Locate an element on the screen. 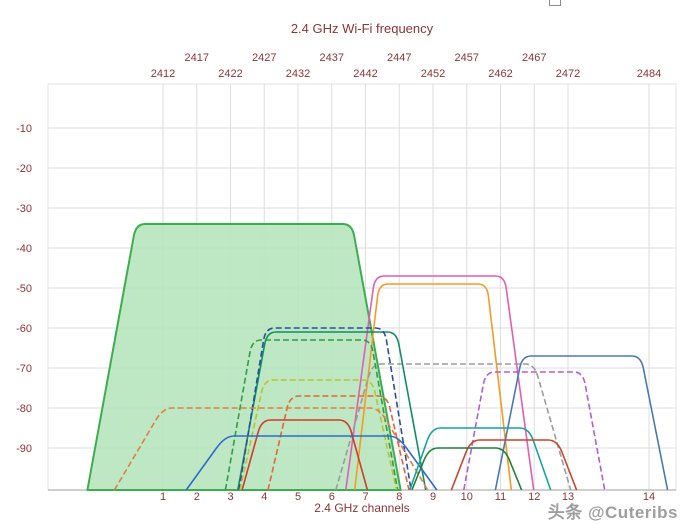  svg-text: 2437 is located at coordinates (332, 58).